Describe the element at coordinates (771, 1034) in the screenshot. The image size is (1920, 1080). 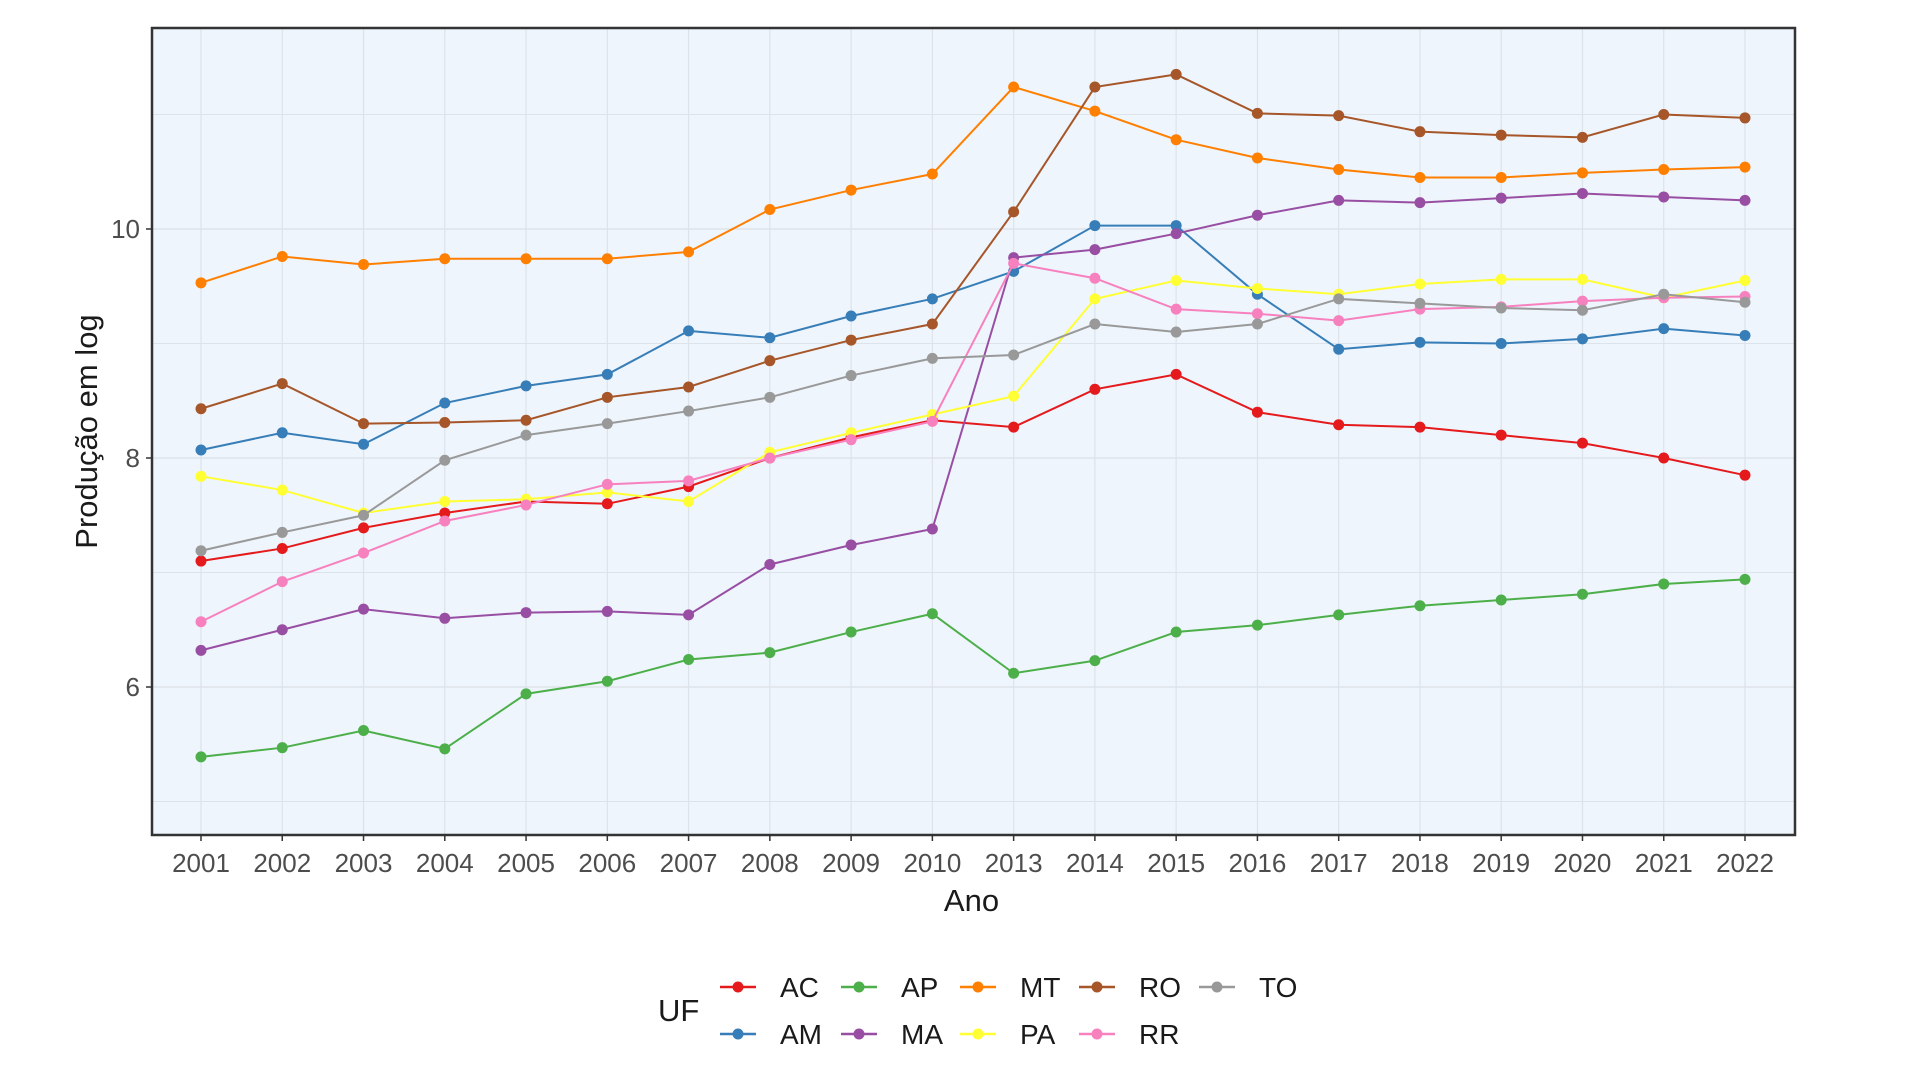
I see `legend-item-am: AM` at that location.